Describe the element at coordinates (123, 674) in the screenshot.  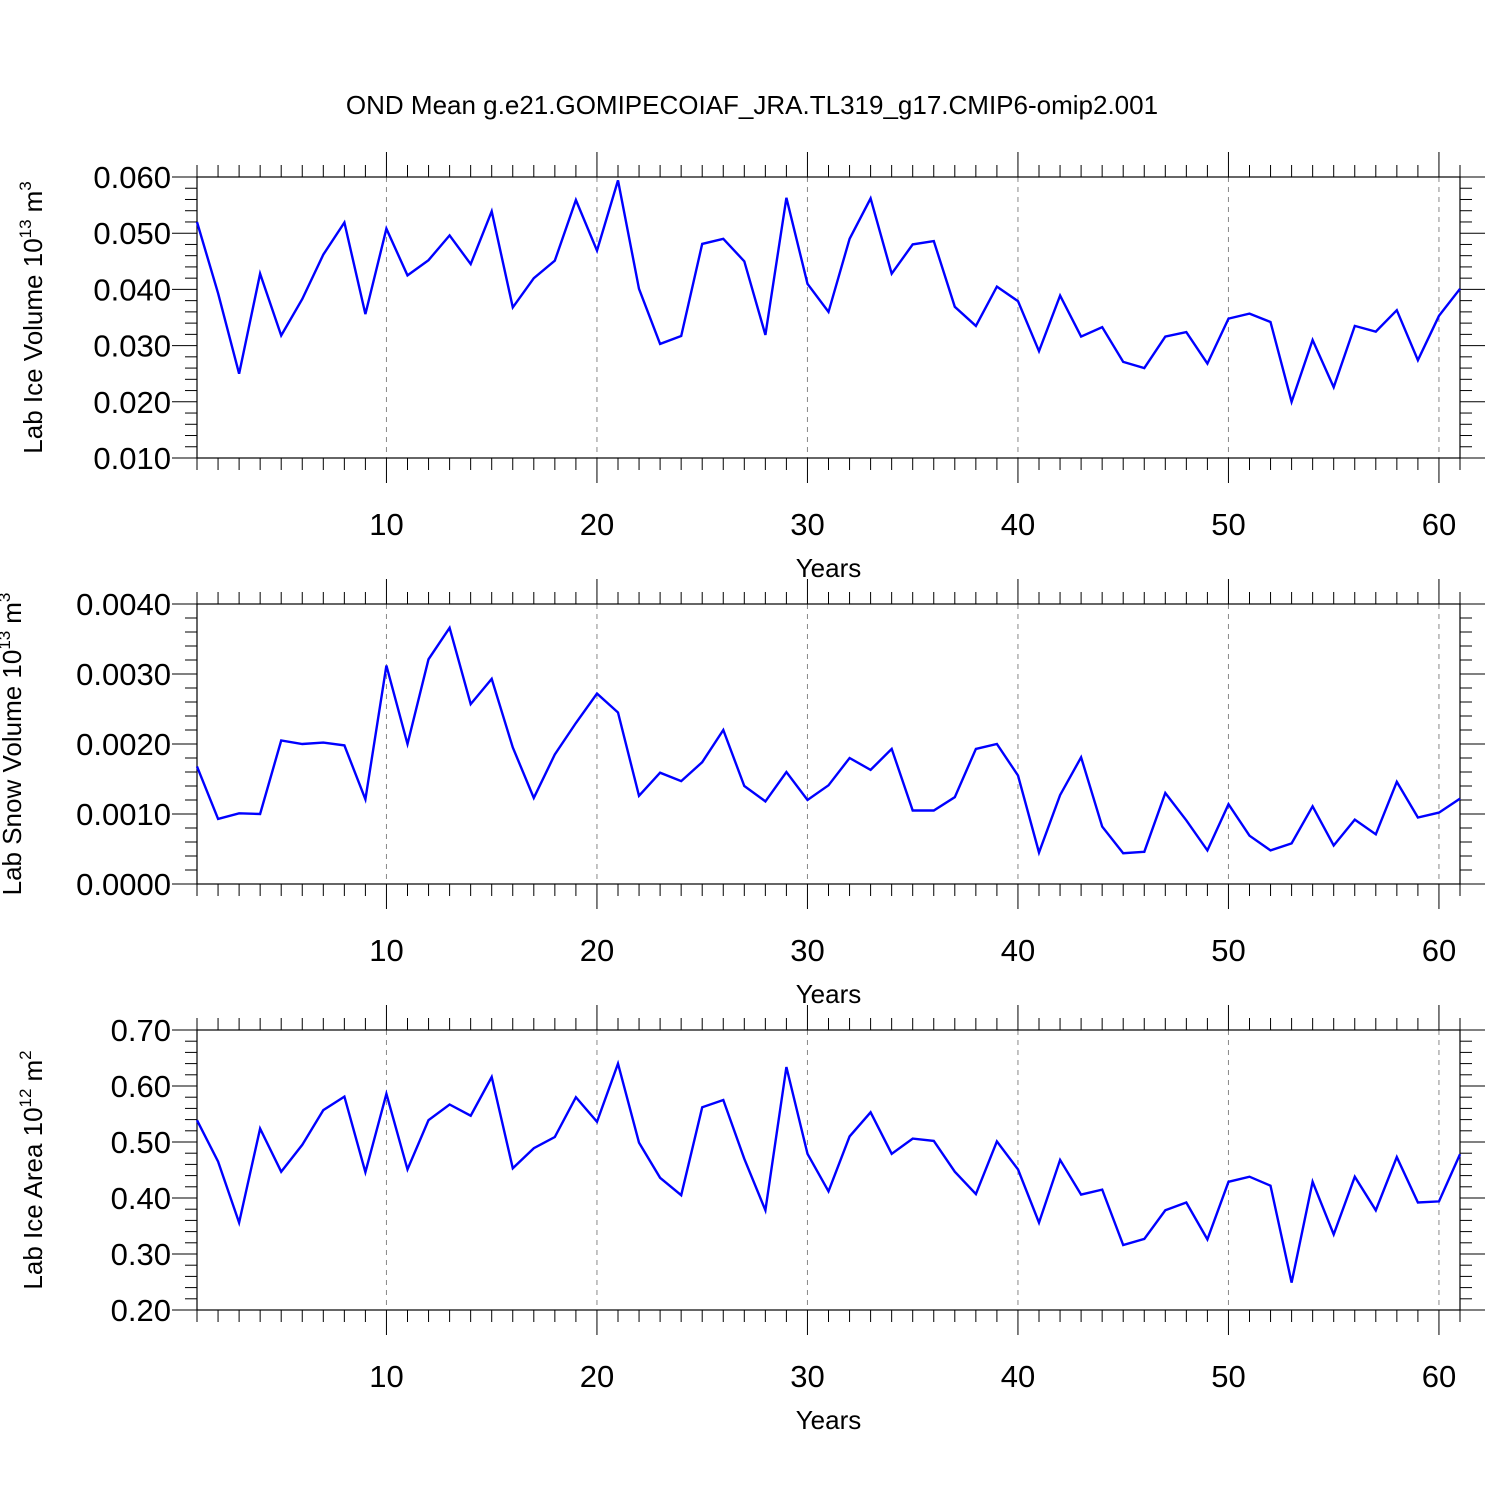
I see `y-tick-label: 0.0030` at that location.